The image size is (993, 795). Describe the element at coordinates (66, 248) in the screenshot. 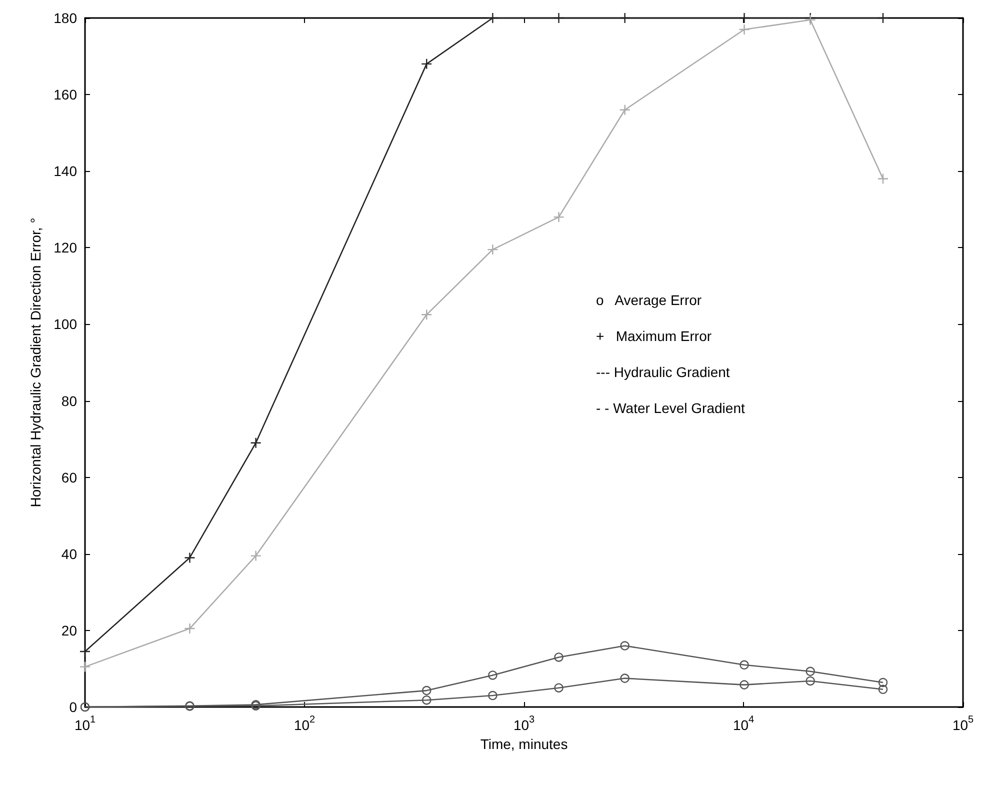

I see `y-tick-label: 120` at that location.